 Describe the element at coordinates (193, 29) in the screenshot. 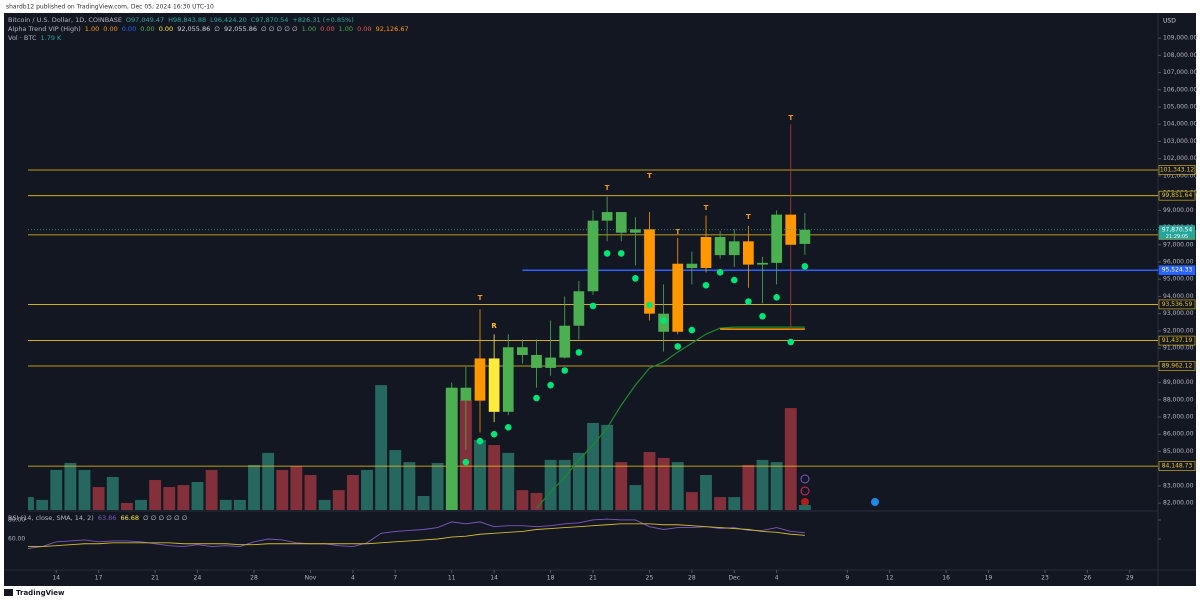

I see `legend-item: 92,055.86` at that location.